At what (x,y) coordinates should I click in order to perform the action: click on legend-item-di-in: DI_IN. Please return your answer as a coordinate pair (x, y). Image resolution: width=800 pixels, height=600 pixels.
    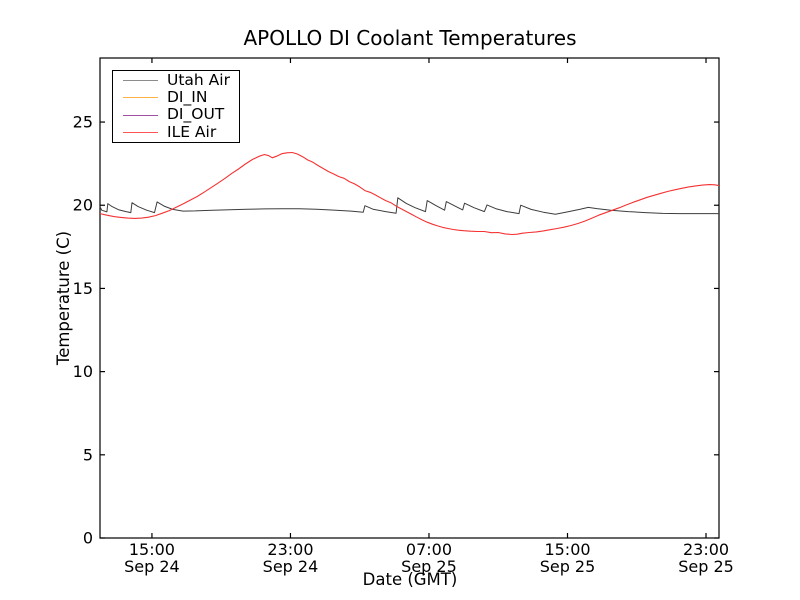
    Looking at the image, I should click on (176, 97).